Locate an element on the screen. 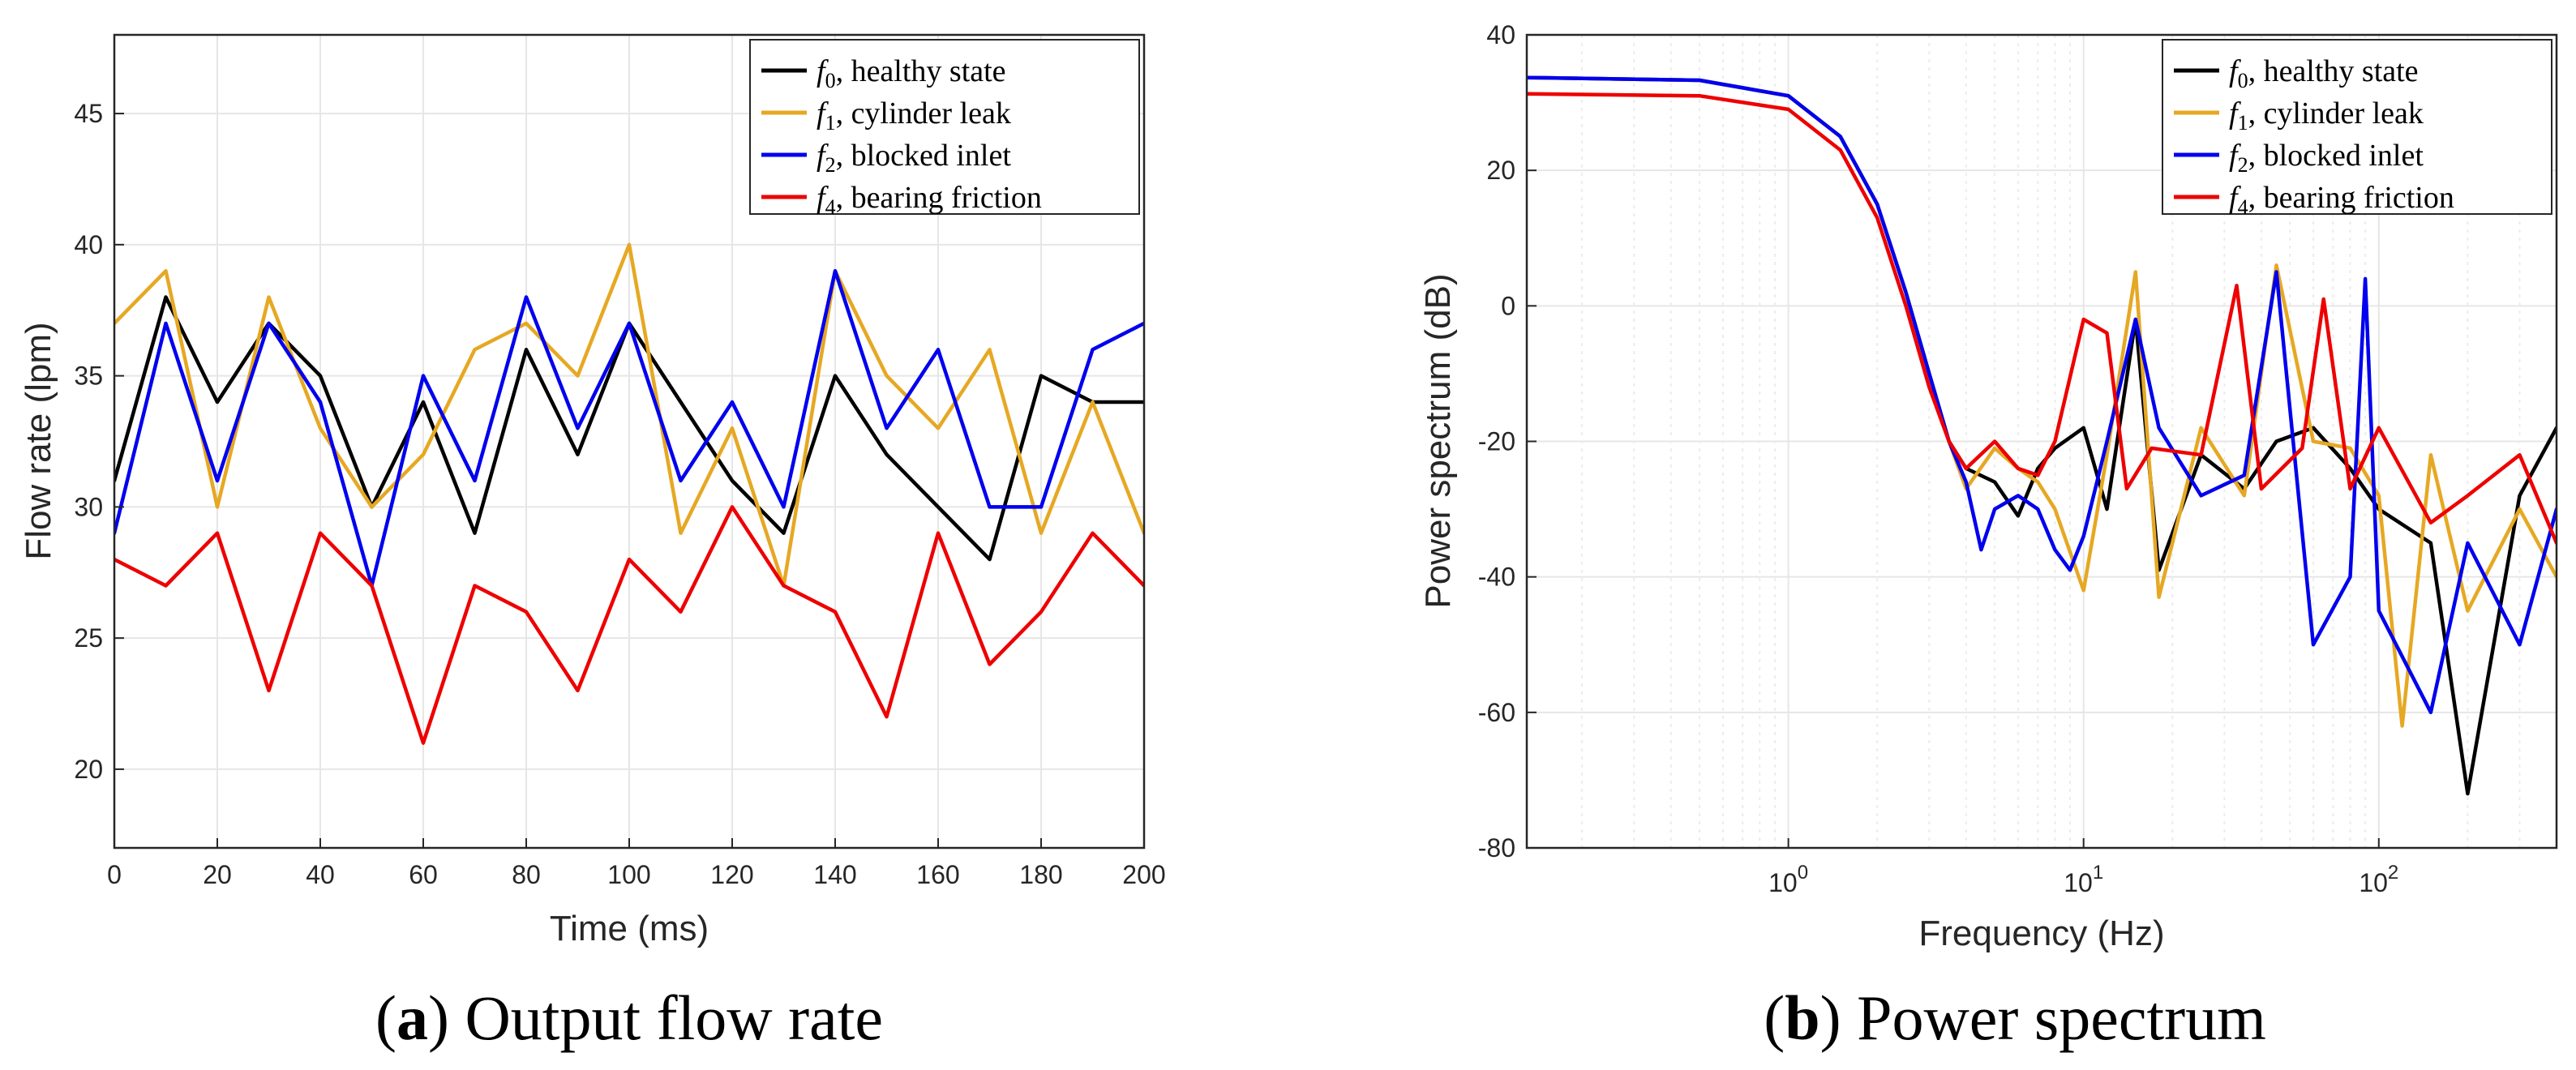  y-tick-label: 30 is located at coordinates (88, 506).